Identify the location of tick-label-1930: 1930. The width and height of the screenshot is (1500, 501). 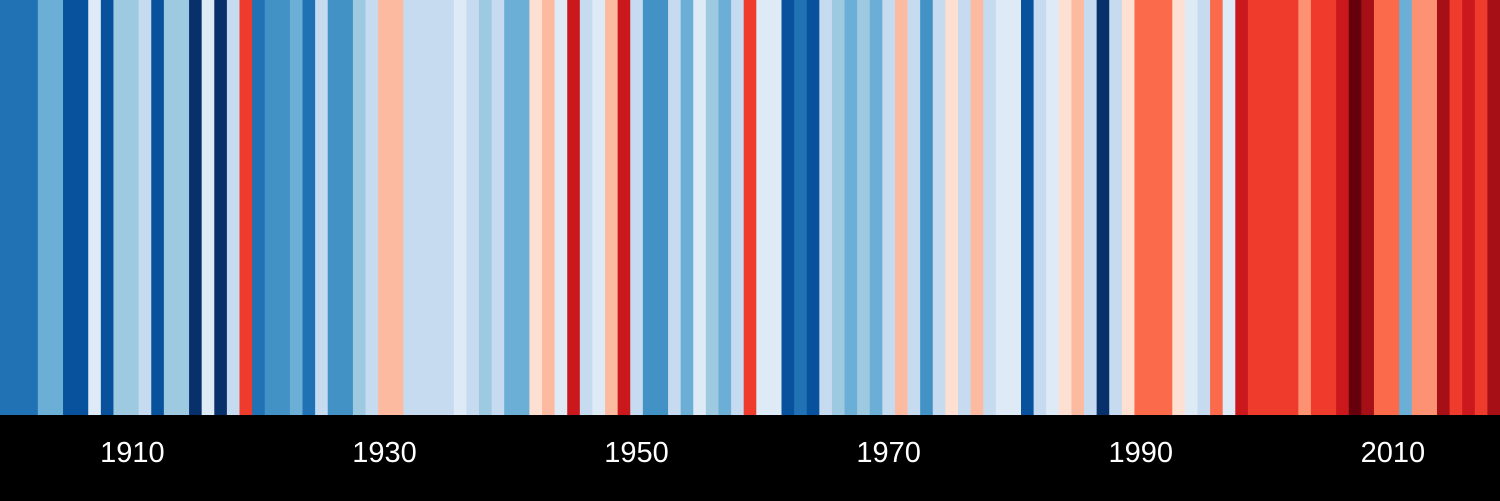
(384, 453).